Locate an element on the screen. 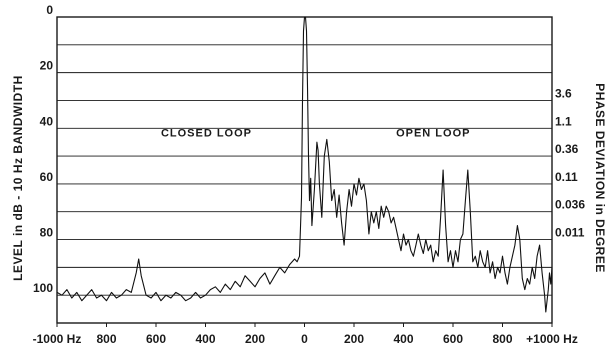  y-axis-ticks: 0 20 40 60 80 100 is located at coordinates (43, 149).